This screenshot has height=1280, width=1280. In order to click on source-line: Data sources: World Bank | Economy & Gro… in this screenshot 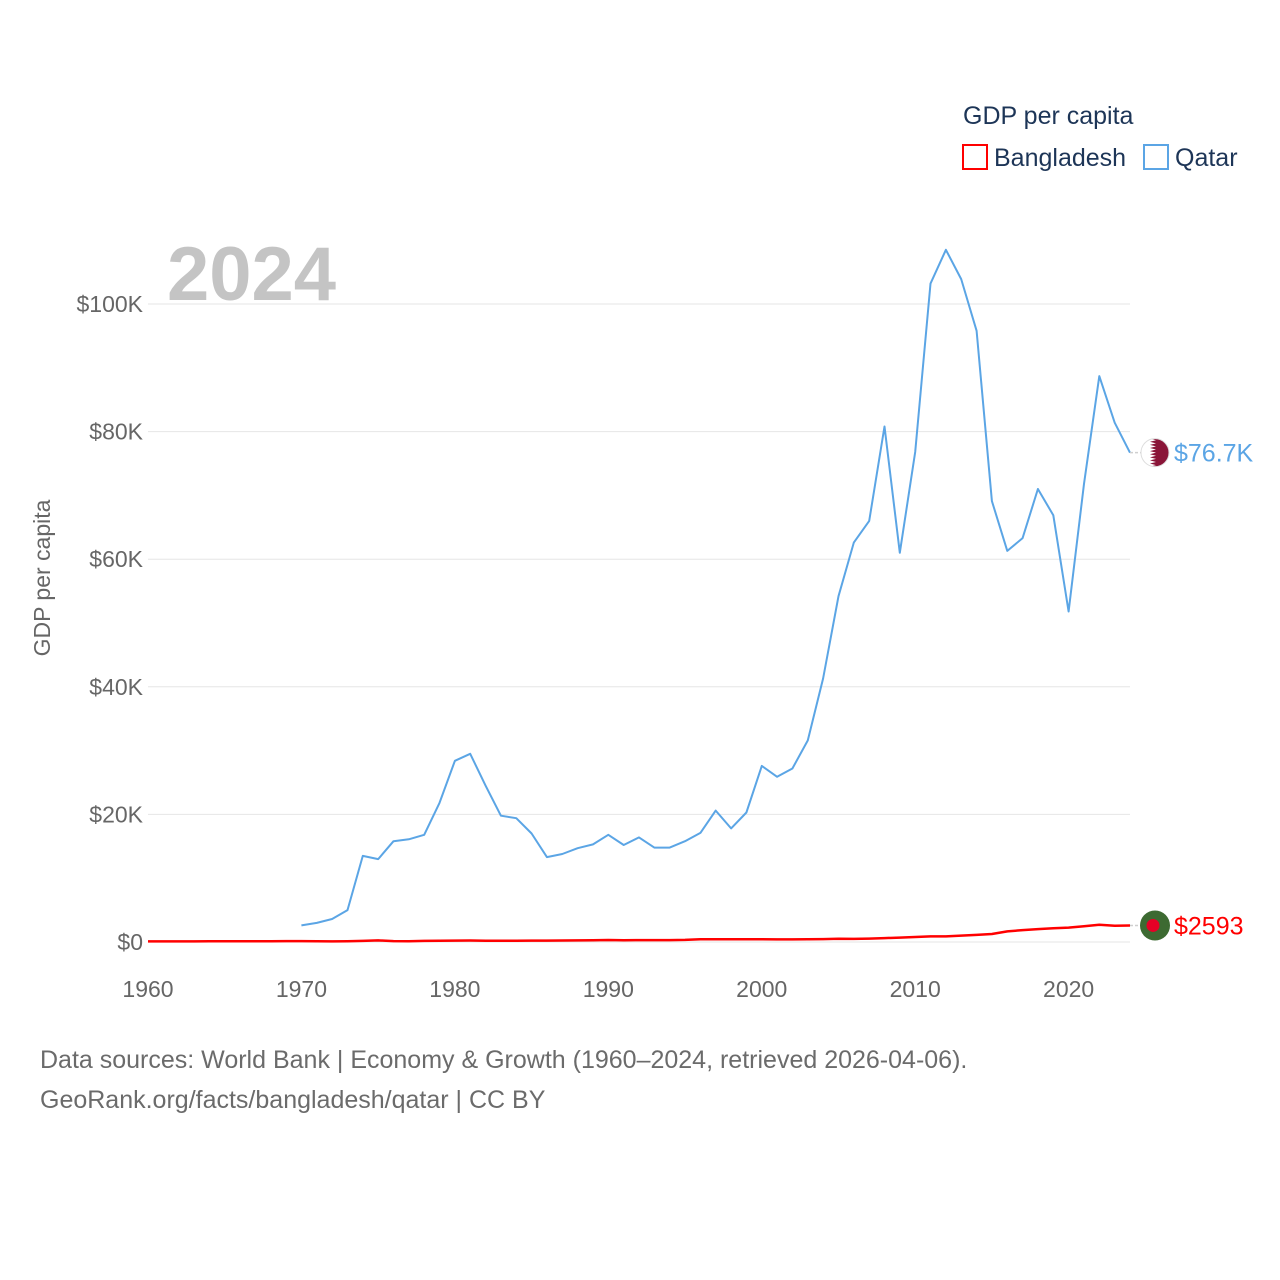, I will do `click(504, 1060)`.